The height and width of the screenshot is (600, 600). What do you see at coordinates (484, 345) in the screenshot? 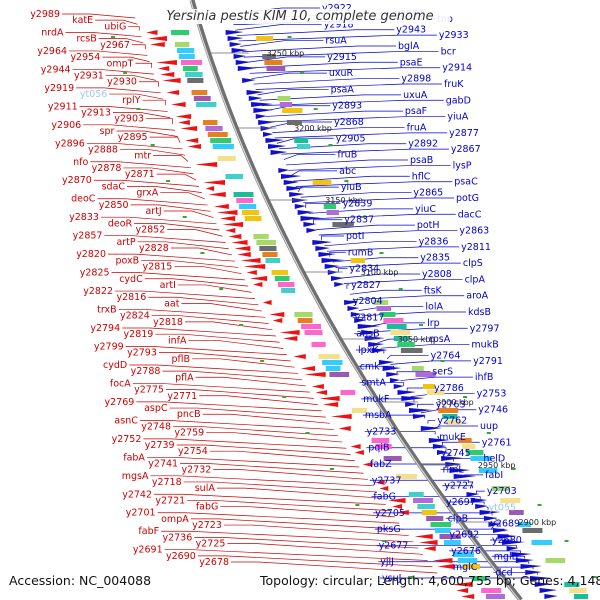
I see `gene-label: mukB` at bounding box center [484, 345].